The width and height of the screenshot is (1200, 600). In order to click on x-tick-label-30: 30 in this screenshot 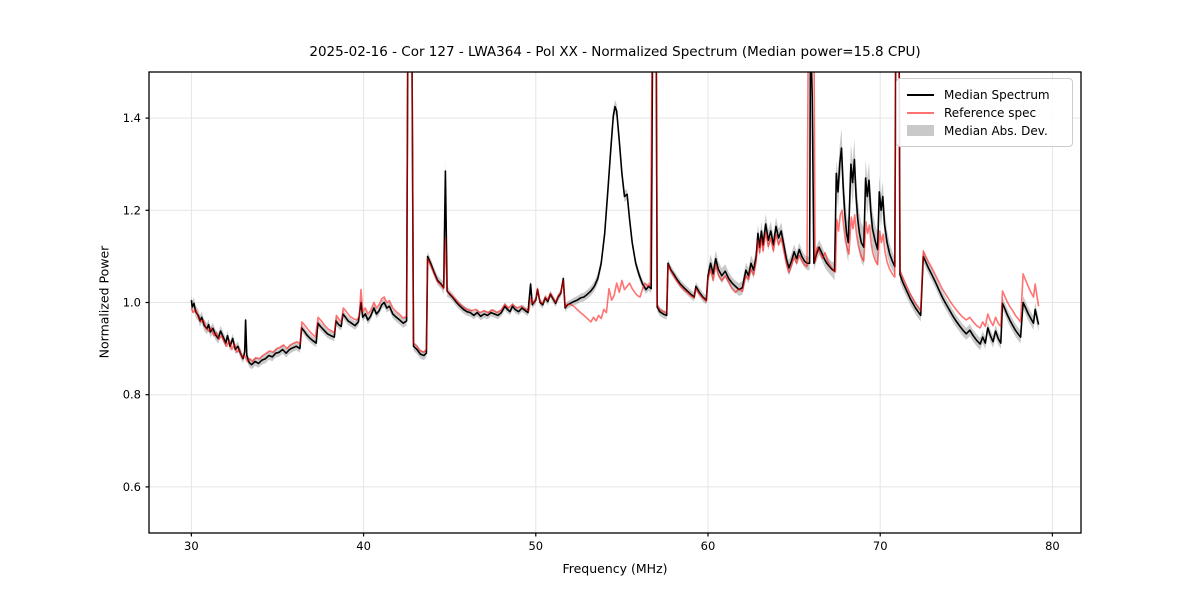, I will do `click(191, 546)`.